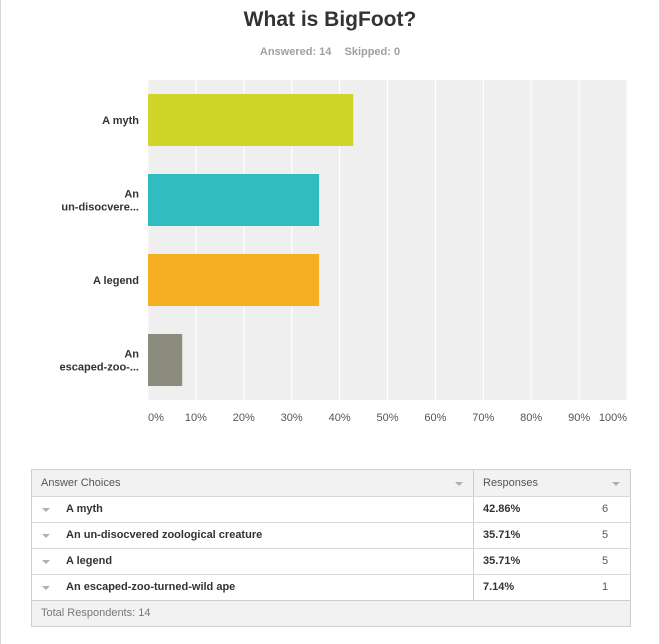 The height and width of the screenshot is (644, 660). What do you see at coordinates (331, 483) in the screenshot?
I see `table-header-row: Answer Choices Responses` at bounding box center [331, 483].